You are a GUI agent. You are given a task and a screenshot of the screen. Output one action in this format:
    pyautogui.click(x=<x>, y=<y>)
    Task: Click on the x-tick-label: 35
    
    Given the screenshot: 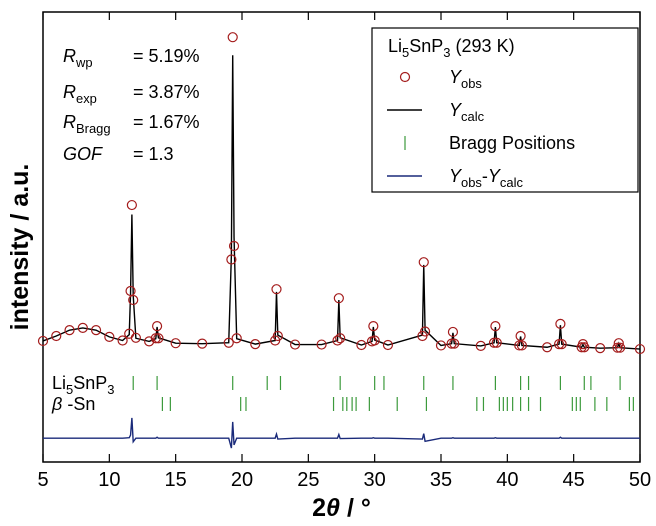 What is the action you would take?
    pyautogui.click(x=441, y=480)
    